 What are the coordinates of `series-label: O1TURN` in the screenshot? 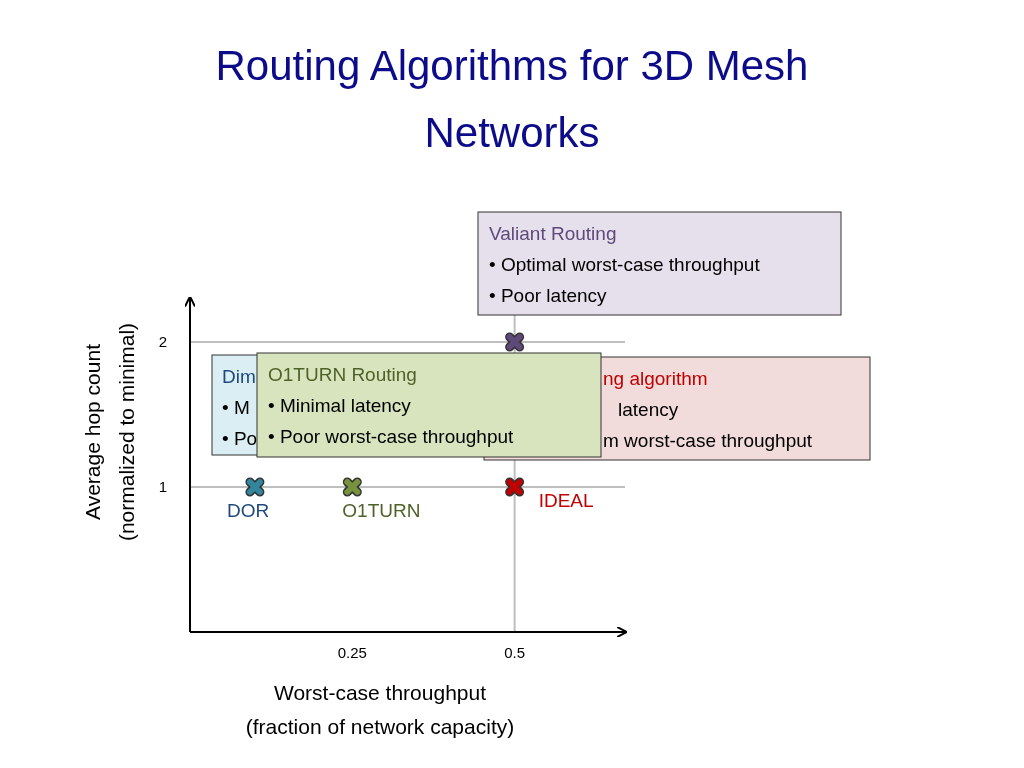 It's located at (381, 510).